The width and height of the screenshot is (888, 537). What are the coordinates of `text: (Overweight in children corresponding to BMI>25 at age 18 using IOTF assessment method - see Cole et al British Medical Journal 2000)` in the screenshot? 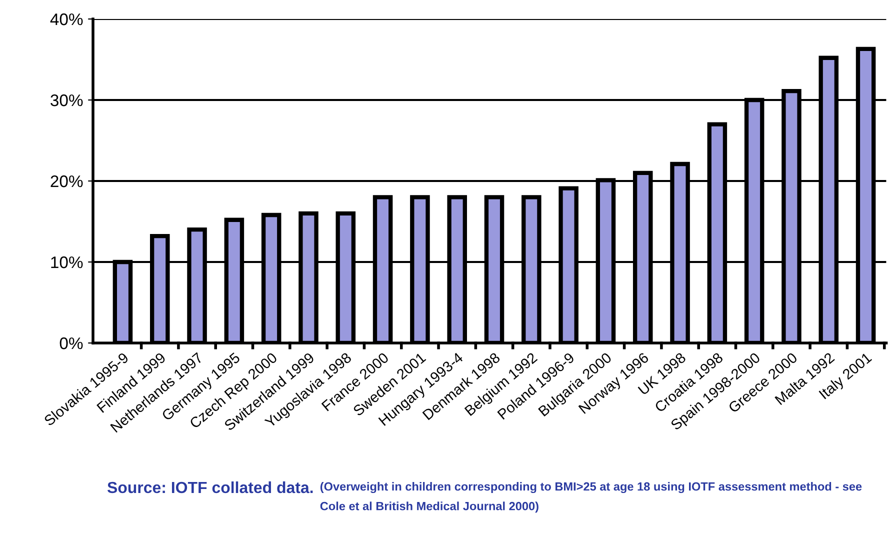 It's located at (591, 497).